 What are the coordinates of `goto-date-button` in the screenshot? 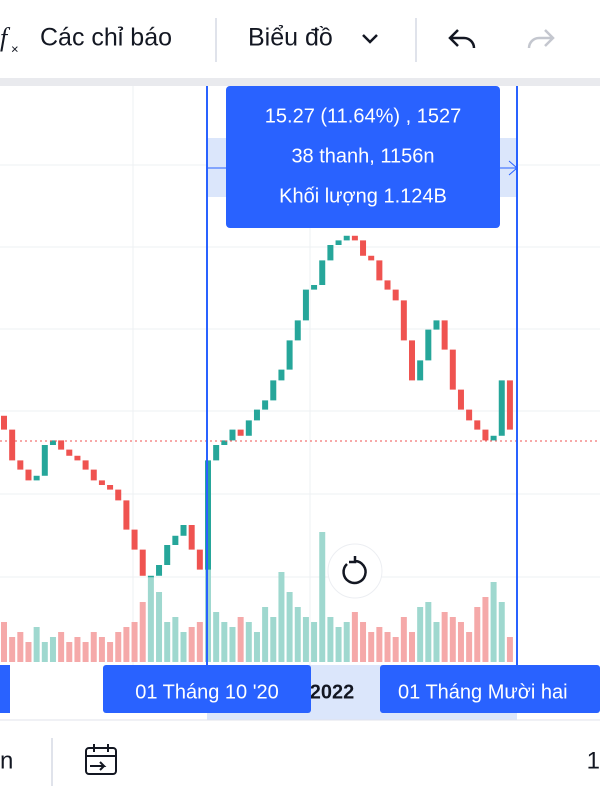 It's located at (101, 759).